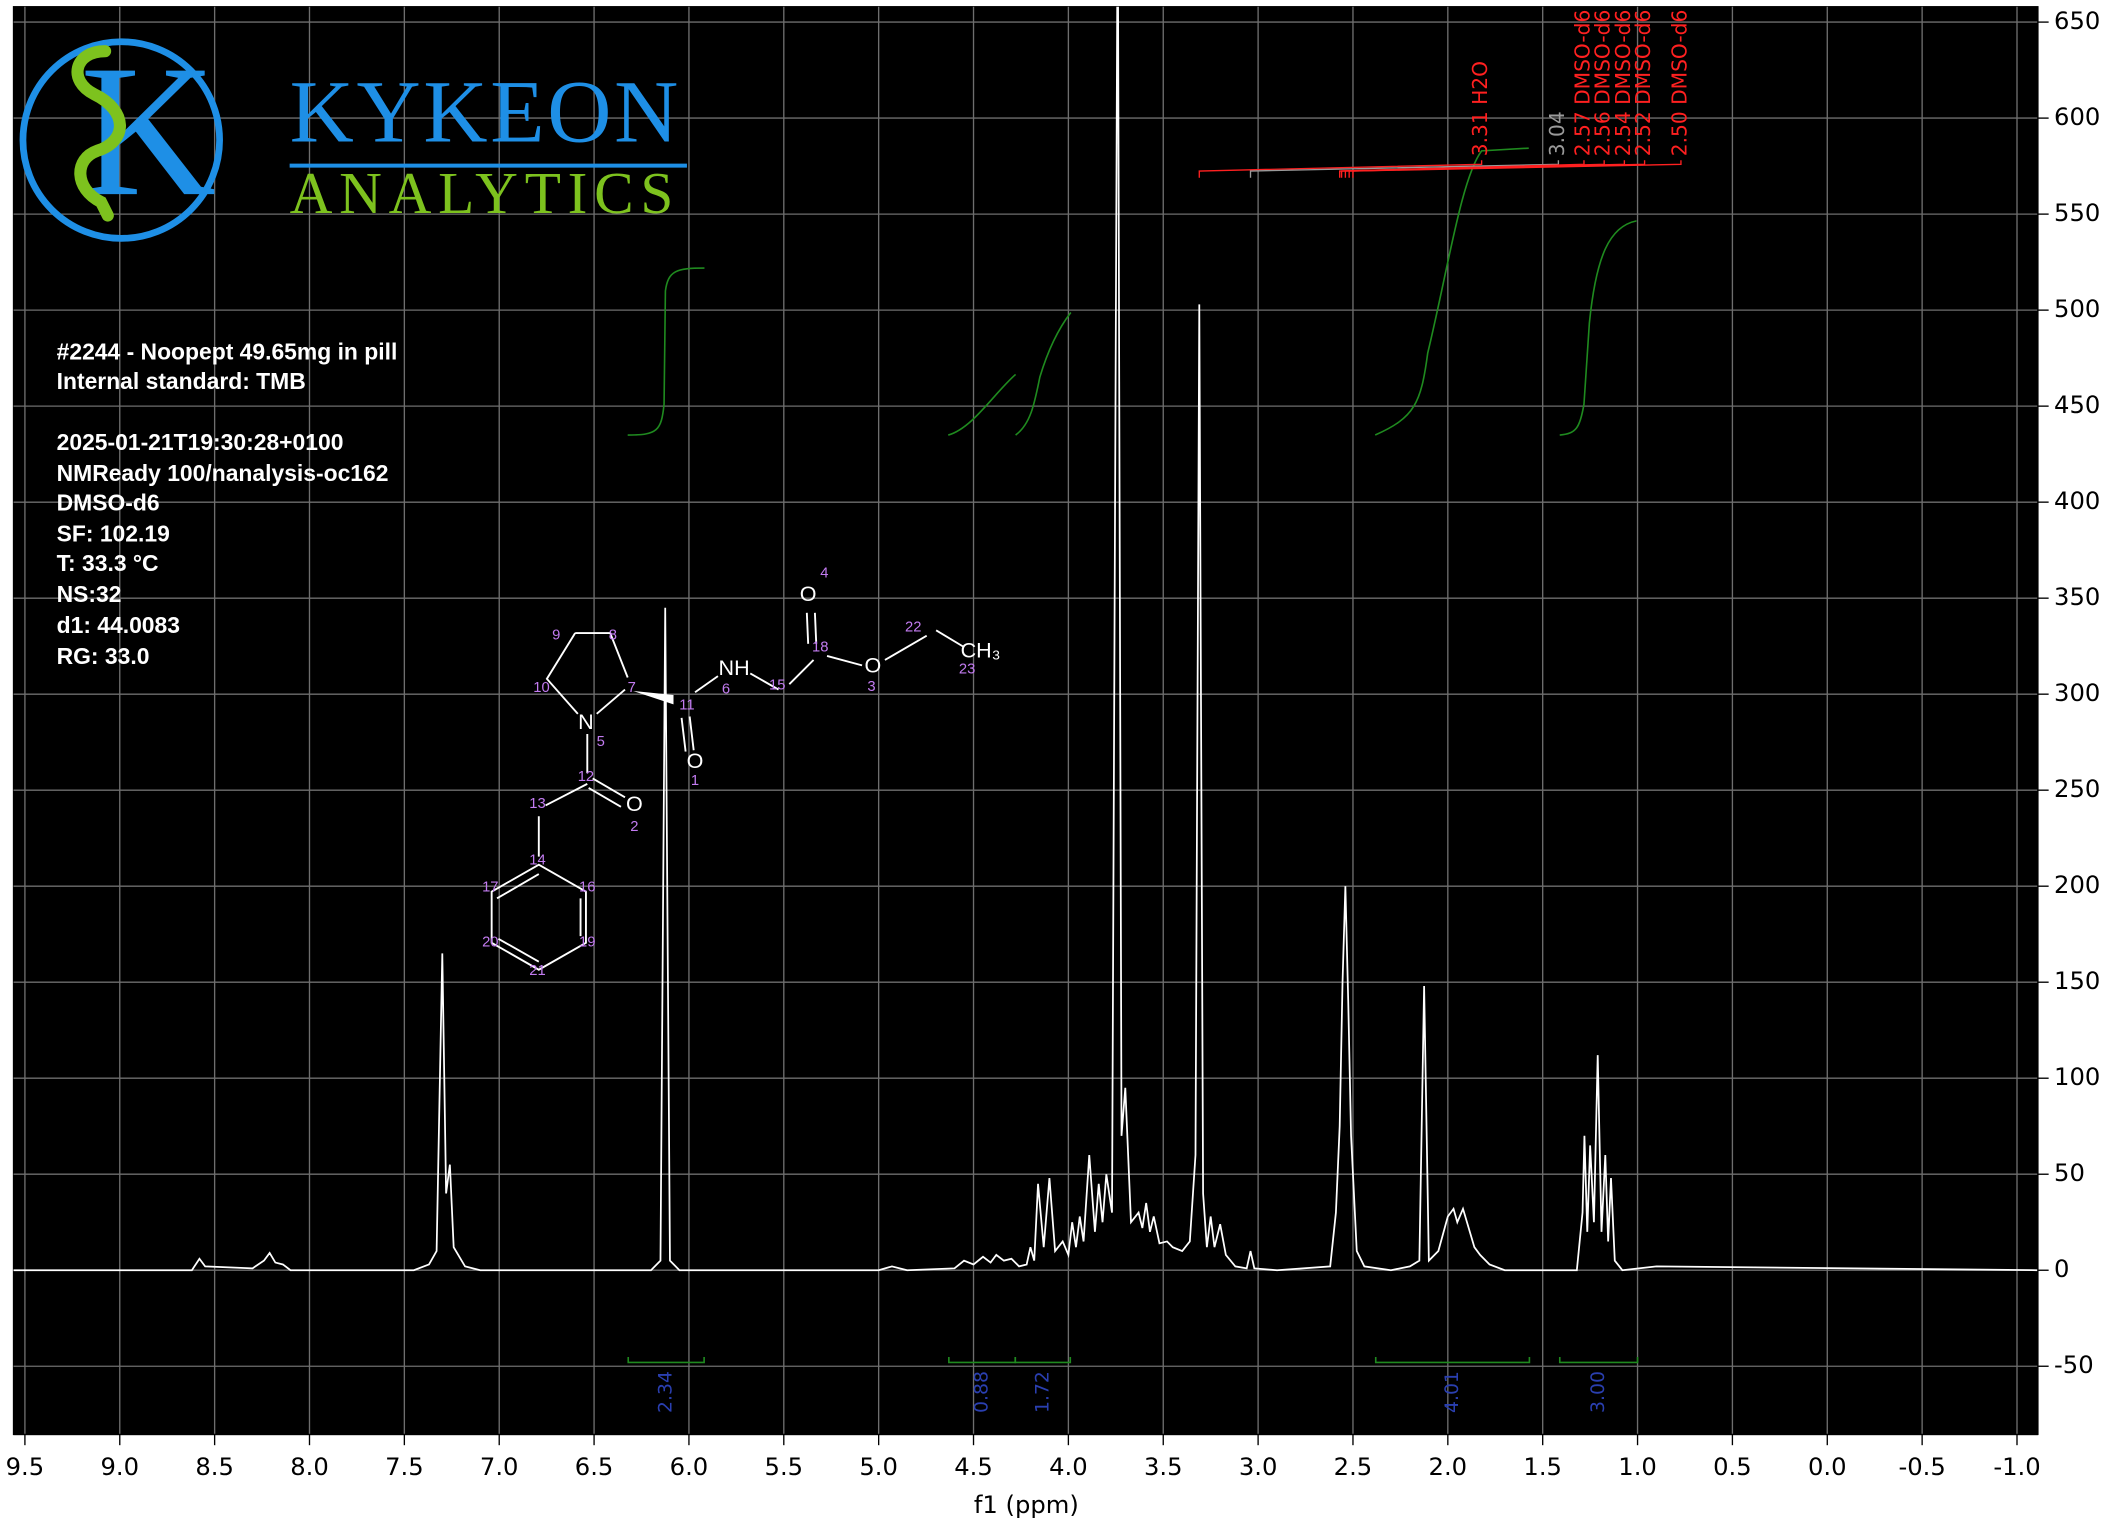 The height and width of the screenshot is (1526, 2112). What do you see at coordinates (1732, 1466) in the screenshot?
I see `x-tick-label: 0.5` at bounding box center [1732, 1466].